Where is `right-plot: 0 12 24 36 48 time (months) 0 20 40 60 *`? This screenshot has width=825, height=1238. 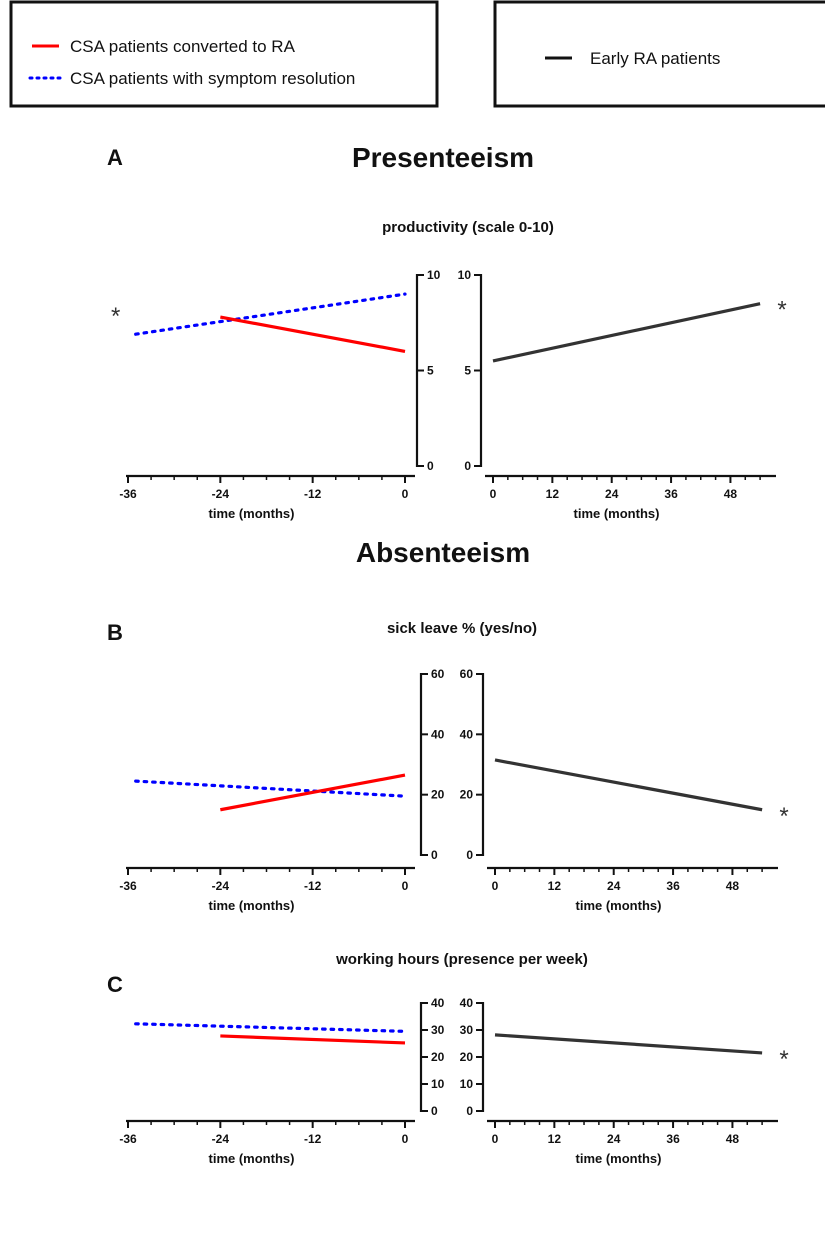 right-plot: 0 12 24 36 48 time (months) 0 20 40 60 * is located at coordinates (624, 790).